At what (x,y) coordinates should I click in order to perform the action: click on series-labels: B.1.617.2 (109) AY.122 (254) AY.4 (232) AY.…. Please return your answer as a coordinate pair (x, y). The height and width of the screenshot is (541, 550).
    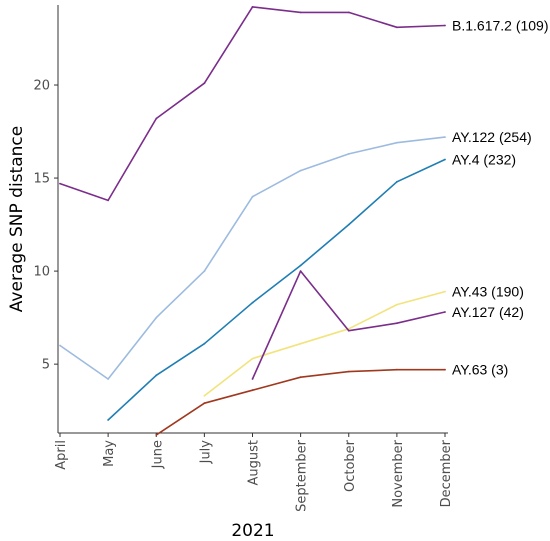
    Looking at the image, I should click on (500, 197).